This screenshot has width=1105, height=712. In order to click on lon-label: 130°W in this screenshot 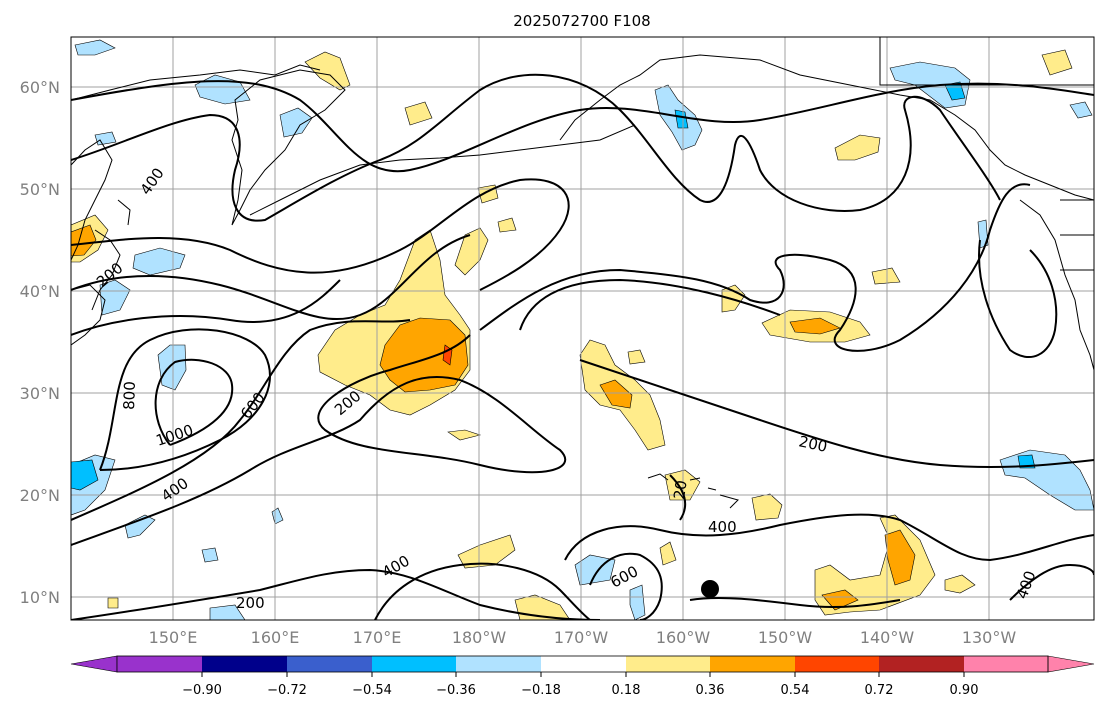, I will do `click(989, 637)`.